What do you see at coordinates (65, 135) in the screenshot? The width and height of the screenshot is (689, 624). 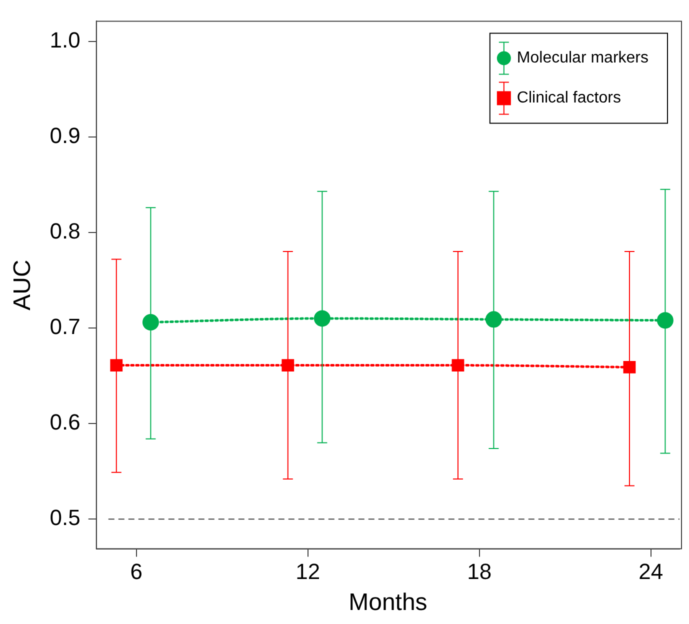 I see `y-tick-label: 0.9` at bounding box center [65, 135].